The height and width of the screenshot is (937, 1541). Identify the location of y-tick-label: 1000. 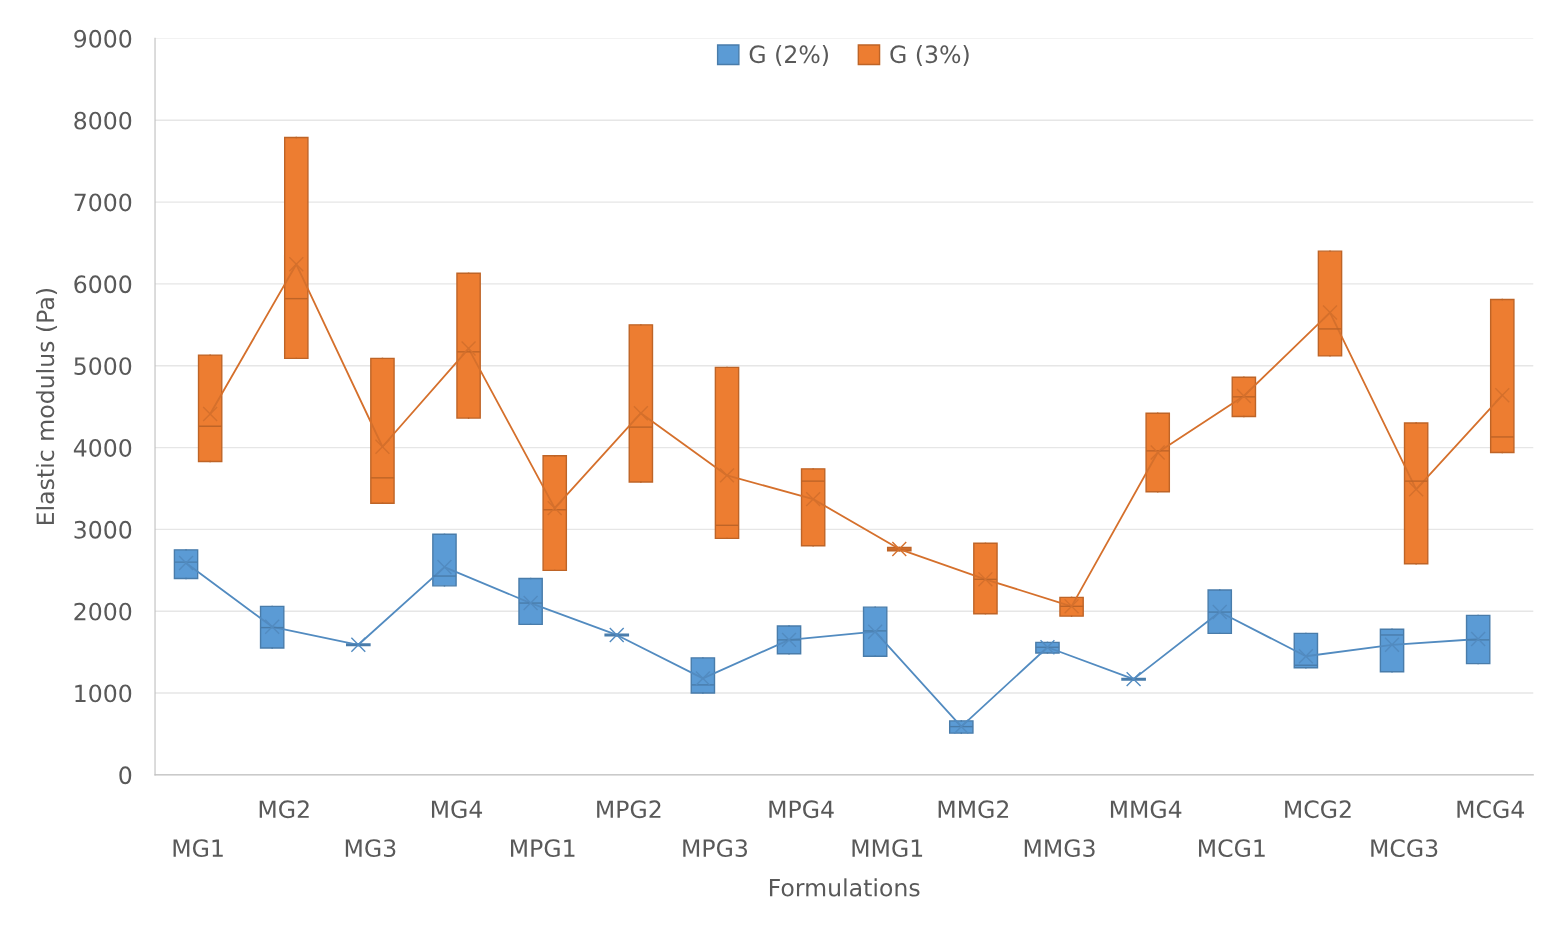
(103, 693).